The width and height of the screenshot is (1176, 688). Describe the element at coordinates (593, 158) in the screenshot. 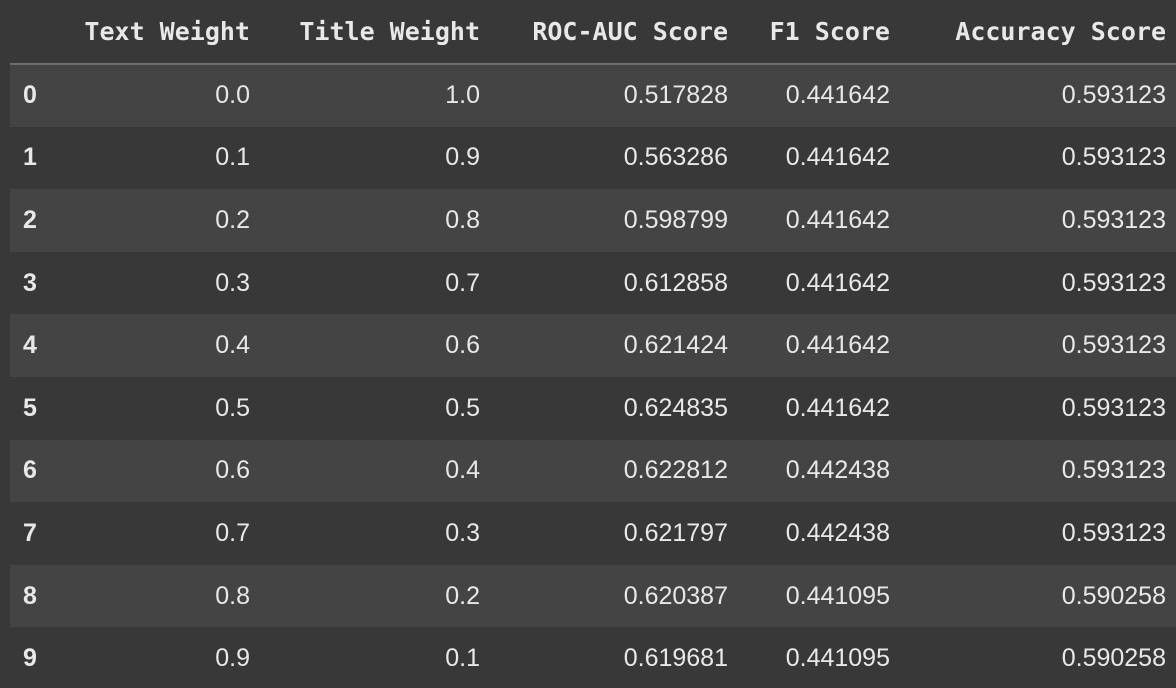

I see `table-row: 1 0.1 0.9 0.563286 0.441642 0.593123` at that location.